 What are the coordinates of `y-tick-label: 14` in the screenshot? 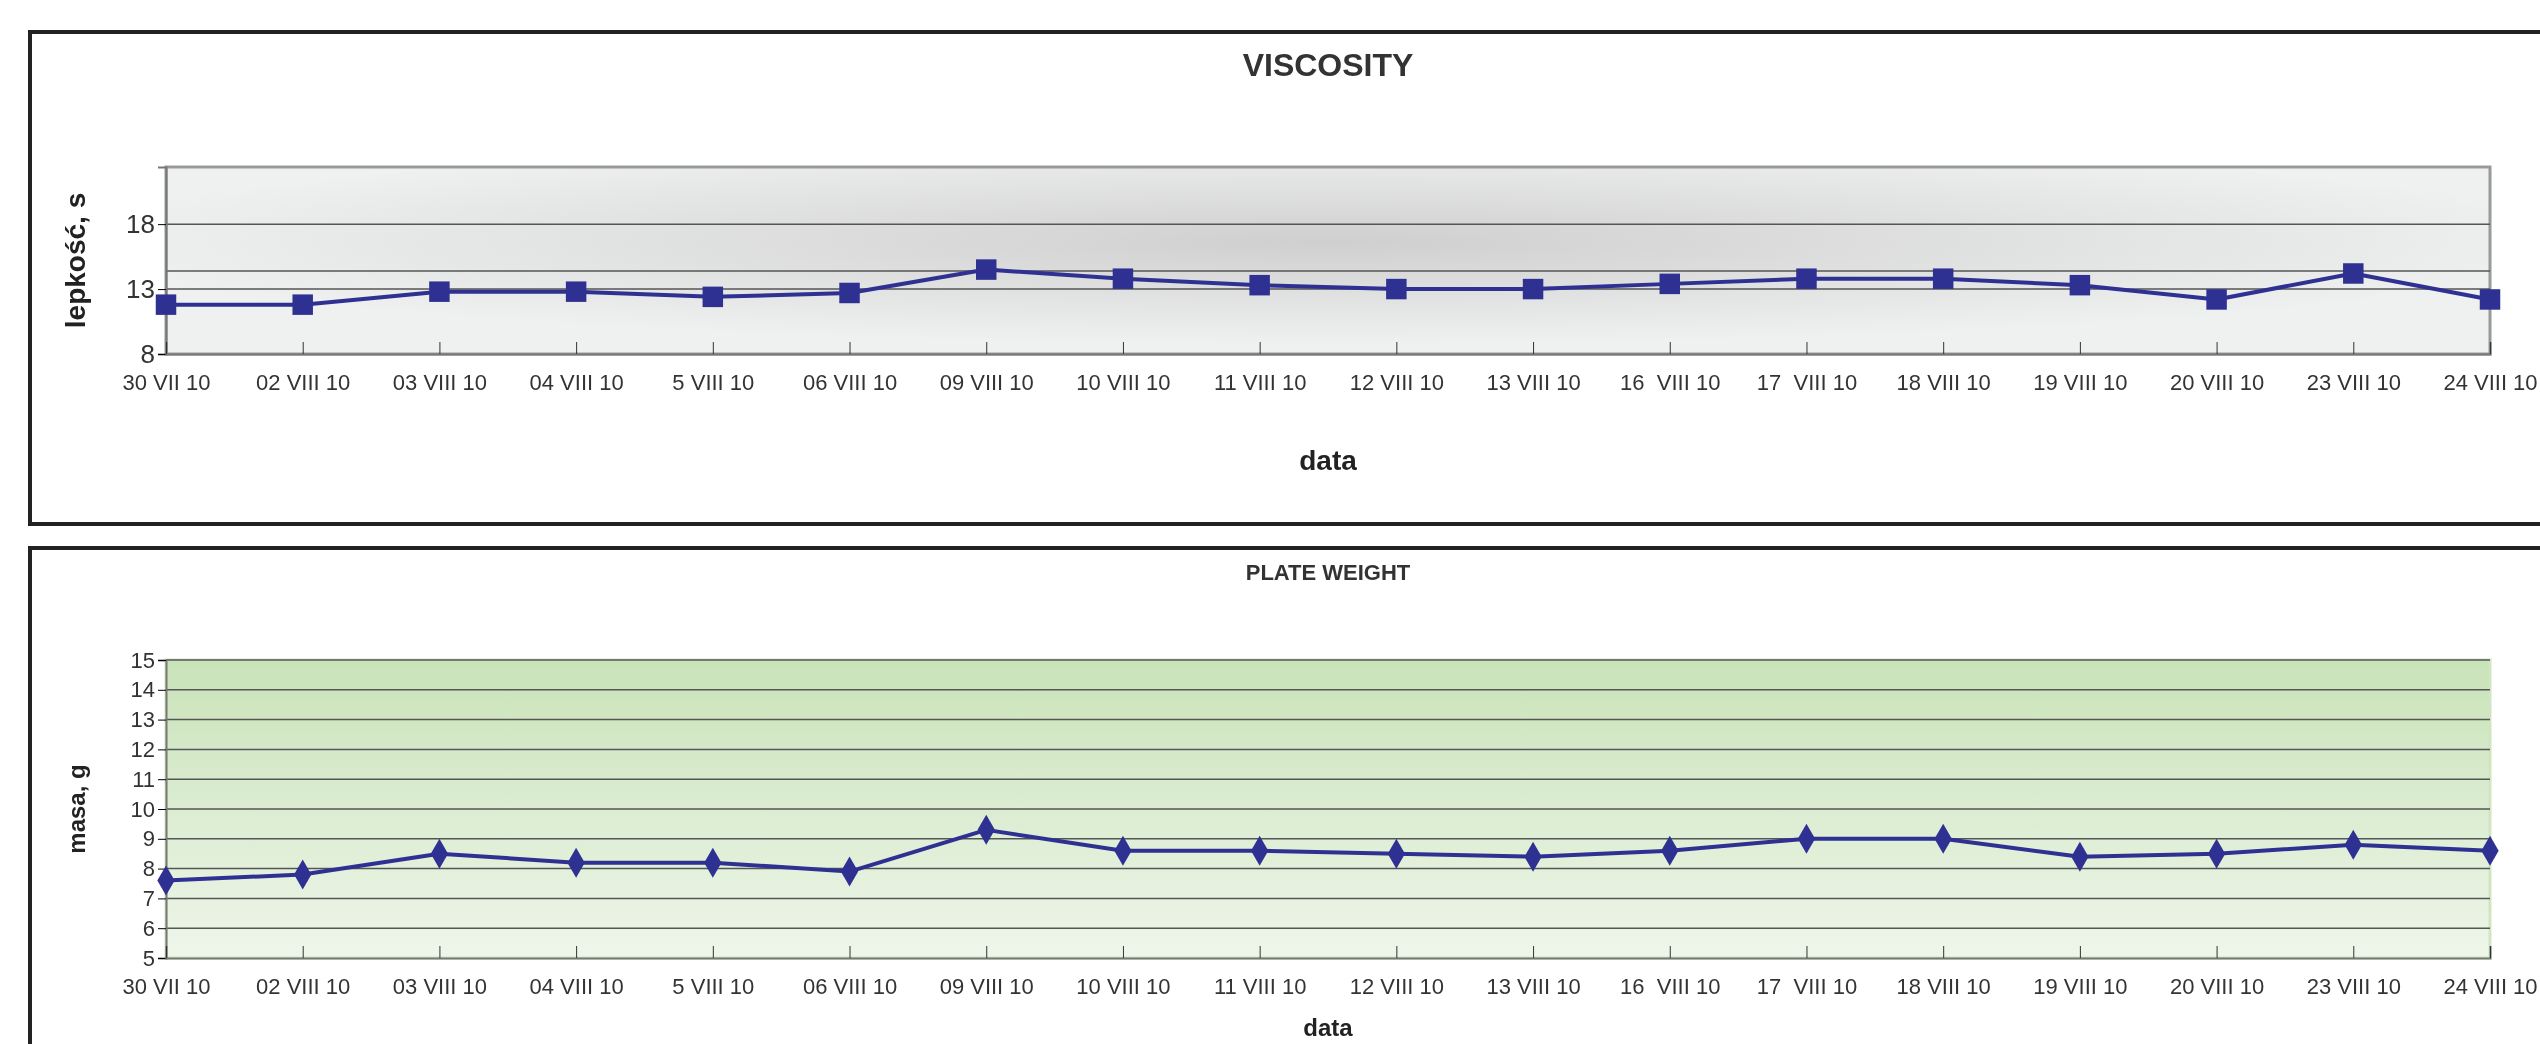 It's located at (142, 690).